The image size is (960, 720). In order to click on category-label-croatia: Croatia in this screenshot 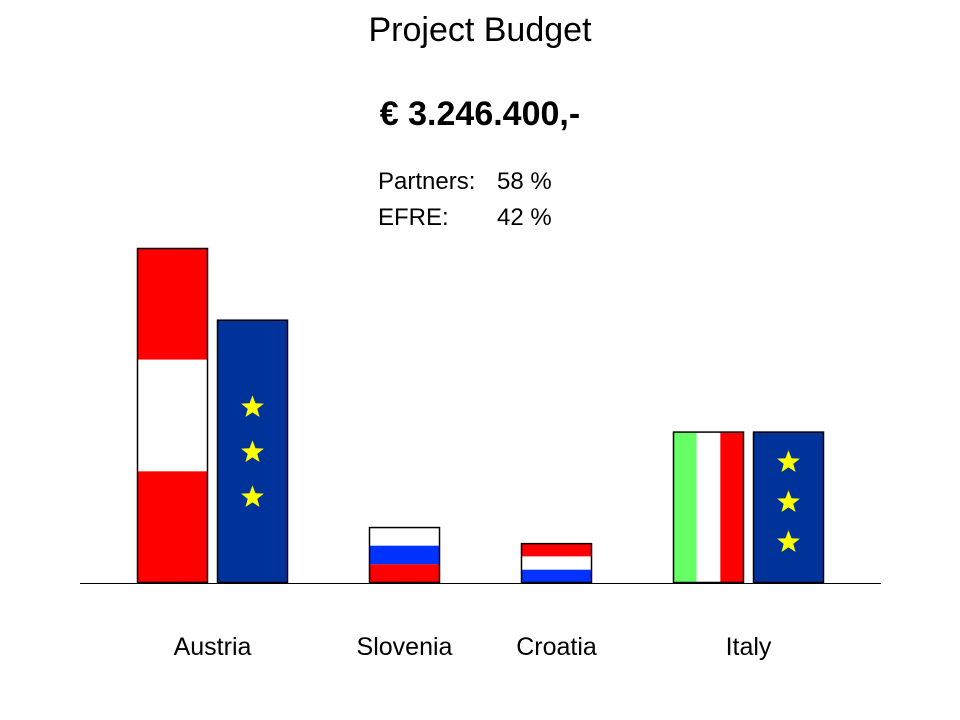, I will do `click(556, 647)`.